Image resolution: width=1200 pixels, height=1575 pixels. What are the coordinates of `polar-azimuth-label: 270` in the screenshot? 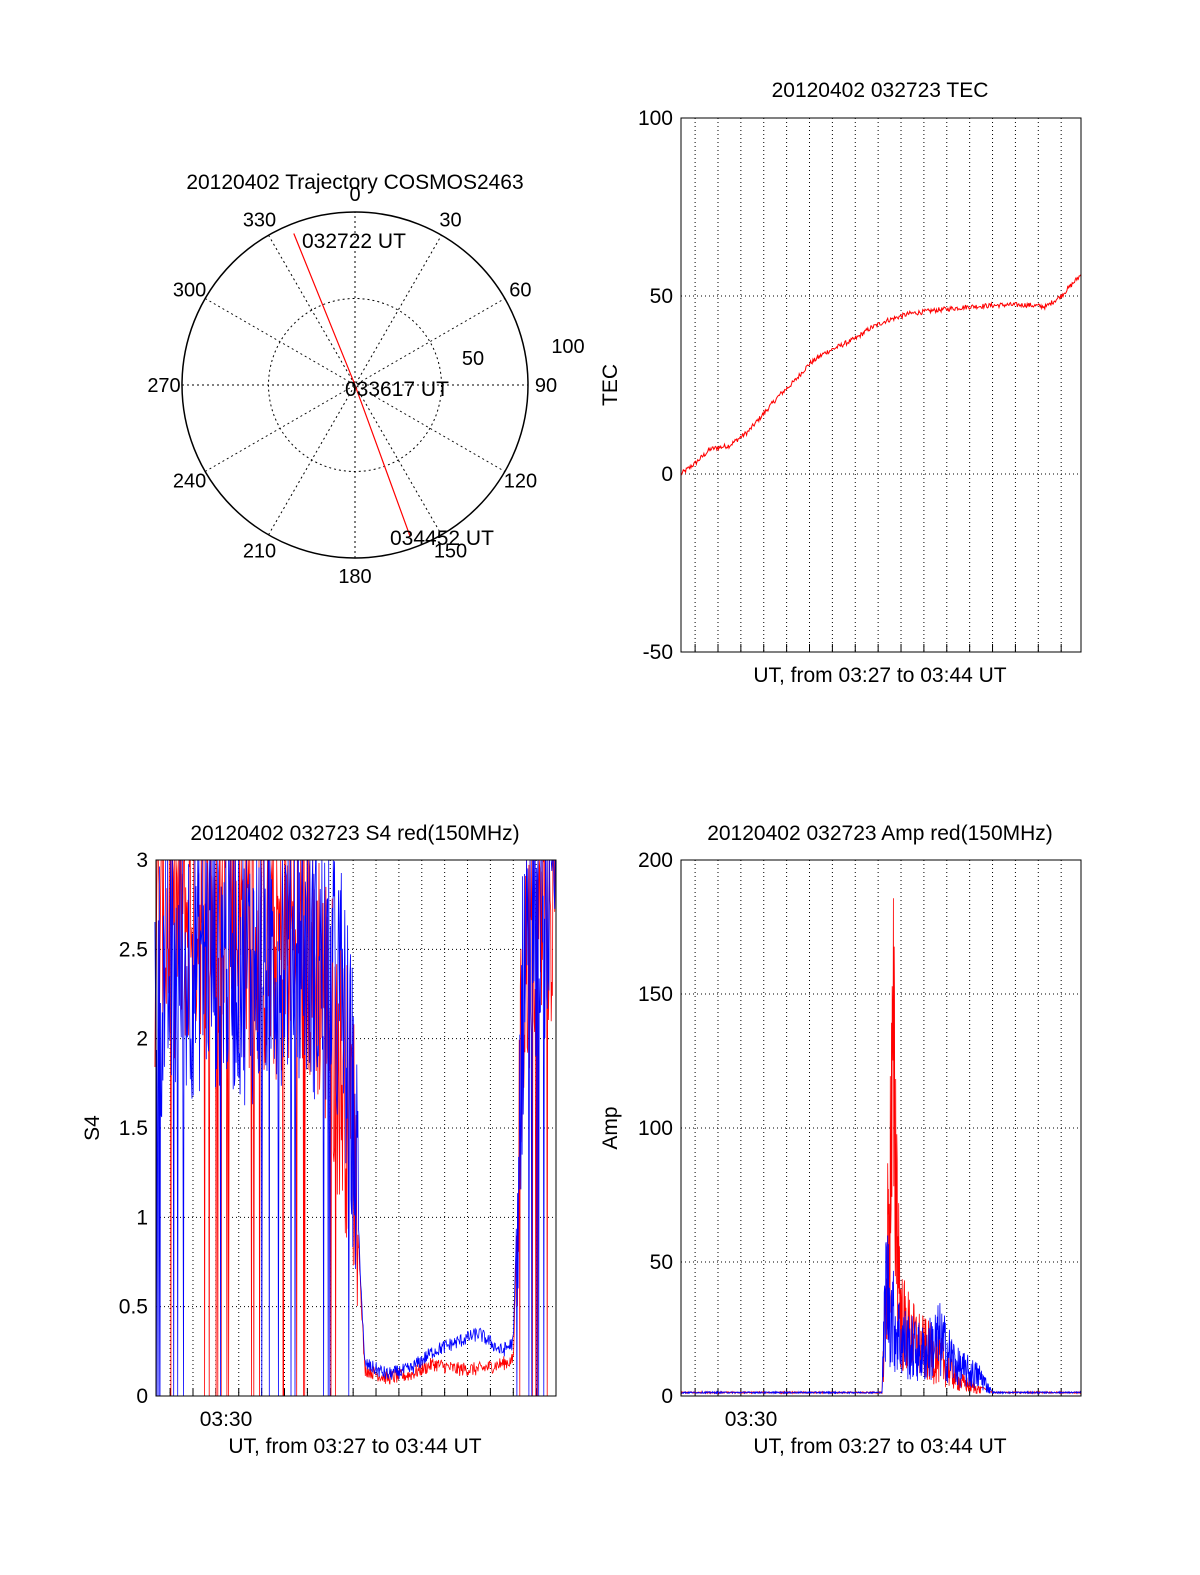 It's located at (163, 386).